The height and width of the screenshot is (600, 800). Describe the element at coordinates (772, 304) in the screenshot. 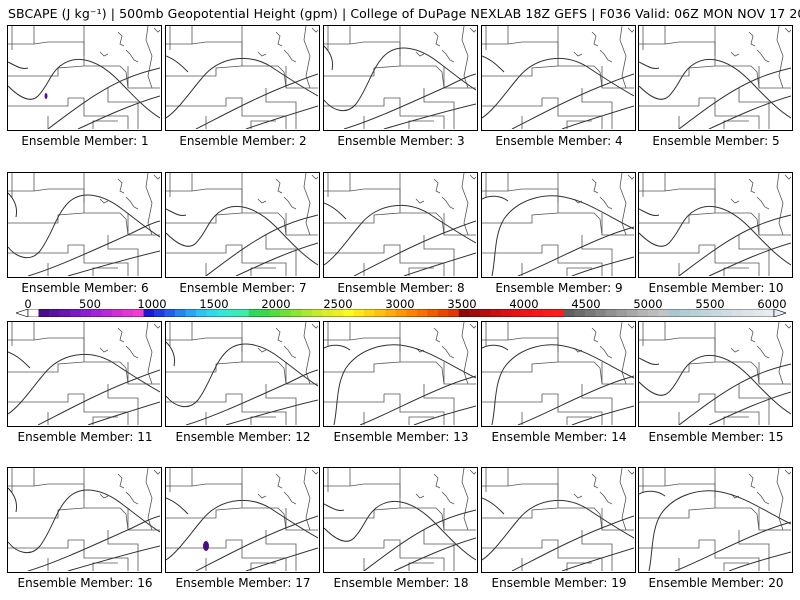

I see `colorbar-tick-label: 6000` at that location.